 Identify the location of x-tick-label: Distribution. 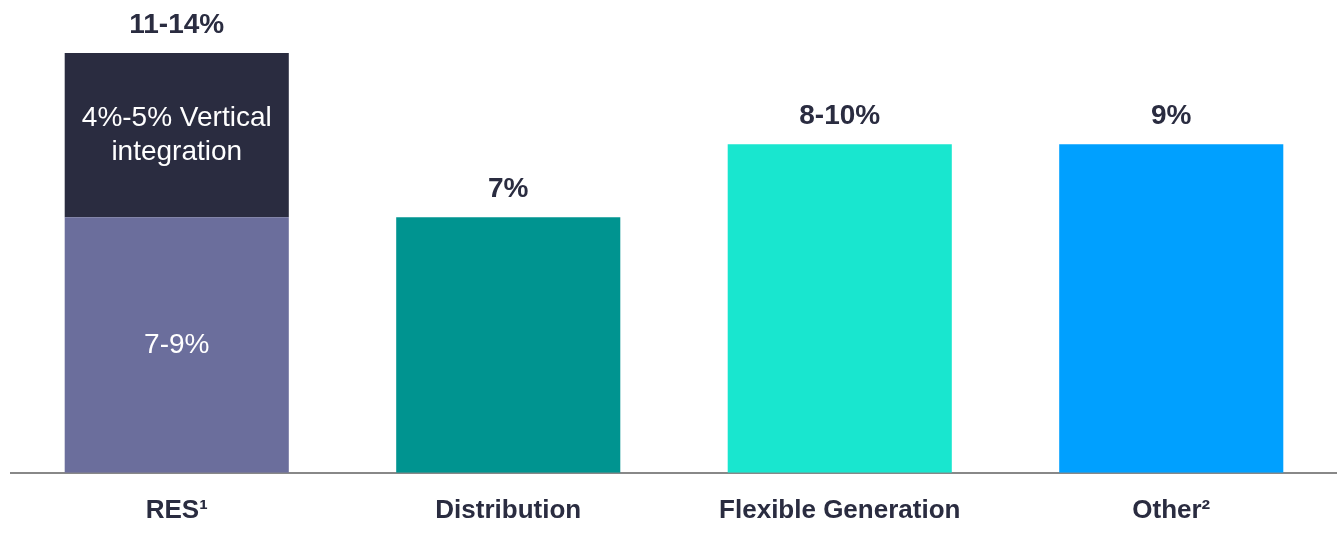
(508, 508).